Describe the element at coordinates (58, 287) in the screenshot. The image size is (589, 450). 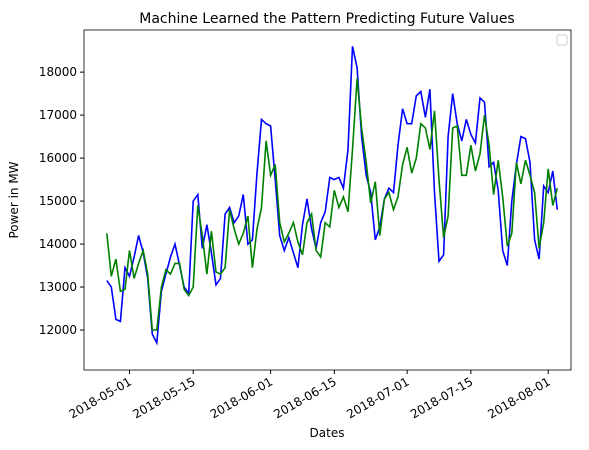
I see `y-tick-label: 13000` at that location.